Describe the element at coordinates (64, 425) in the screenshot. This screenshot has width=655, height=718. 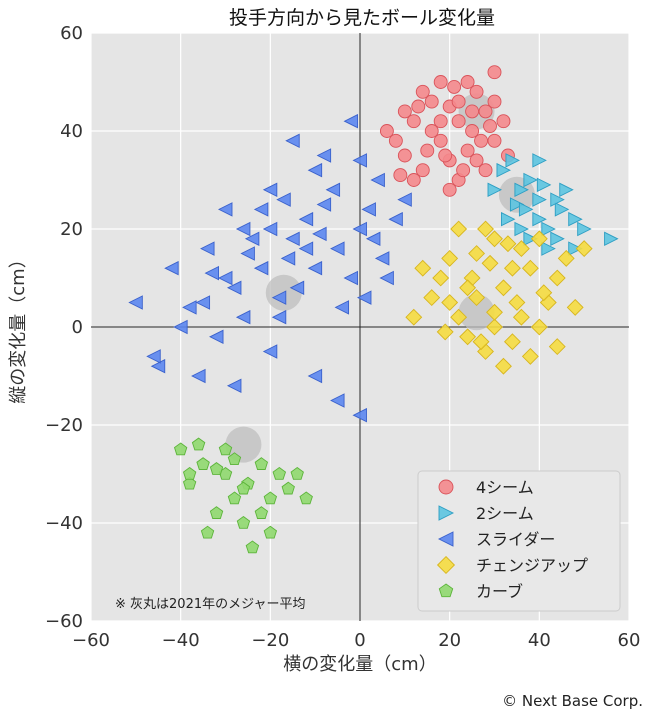
I see `y-tick-label: −20` at that location.